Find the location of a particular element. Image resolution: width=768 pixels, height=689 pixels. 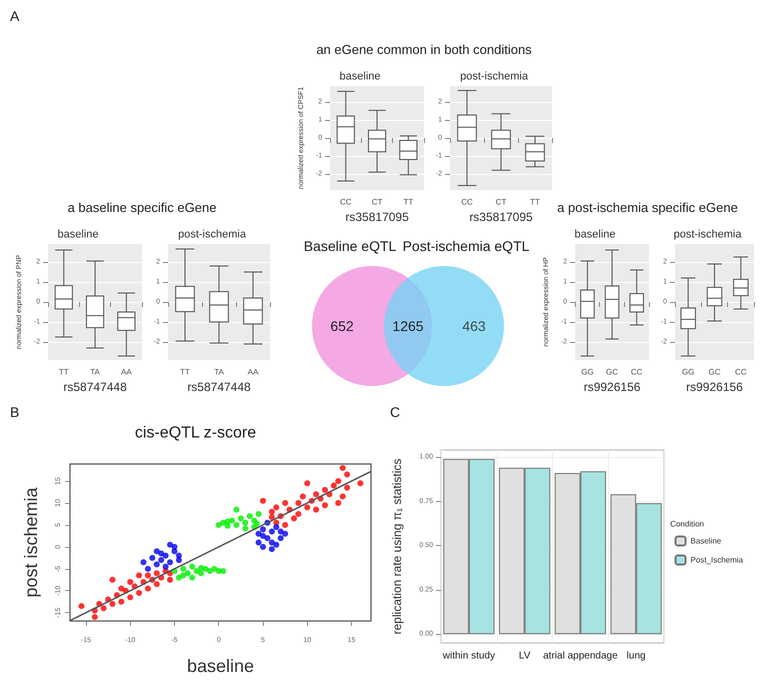

y-axis-title: replication rate using π₁ statistics is located at coordinates (397, 546).